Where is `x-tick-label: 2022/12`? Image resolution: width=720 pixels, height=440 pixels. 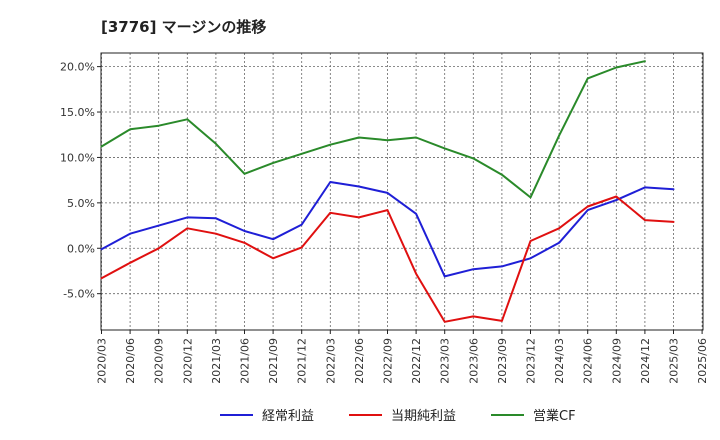
x-tick-label: 2022/12 is located at coordinates (416, 361).